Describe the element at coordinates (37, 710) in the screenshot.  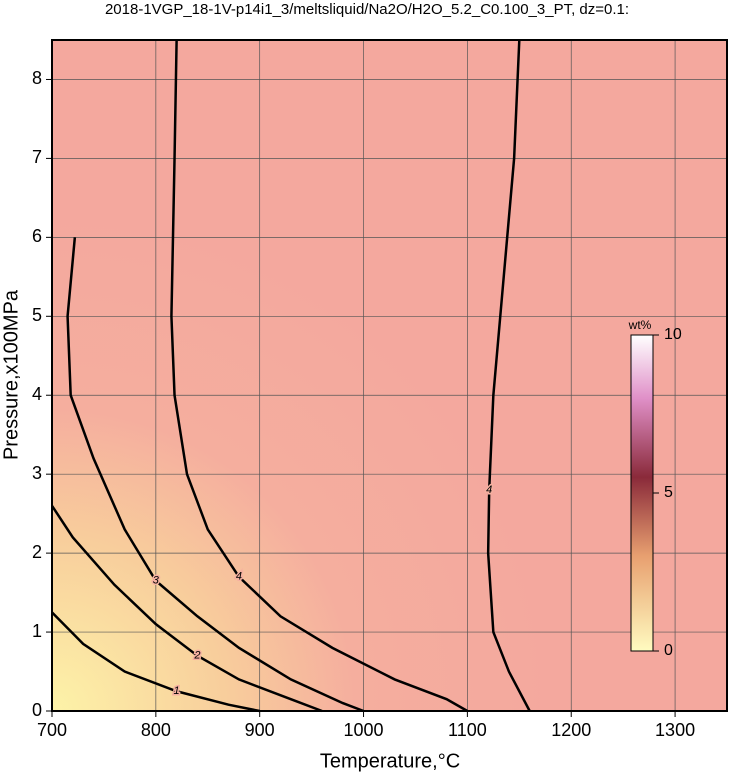
I see `y-tick-label: 0` at that location.